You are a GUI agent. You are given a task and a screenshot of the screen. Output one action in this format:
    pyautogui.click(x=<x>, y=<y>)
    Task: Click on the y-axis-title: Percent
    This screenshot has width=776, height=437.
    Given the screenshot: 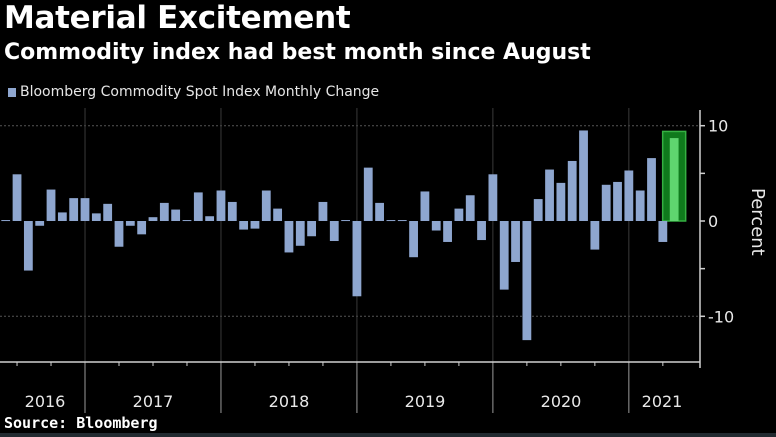 What is the action you would take?
    pyautogui.click(x=757, y=222)
    